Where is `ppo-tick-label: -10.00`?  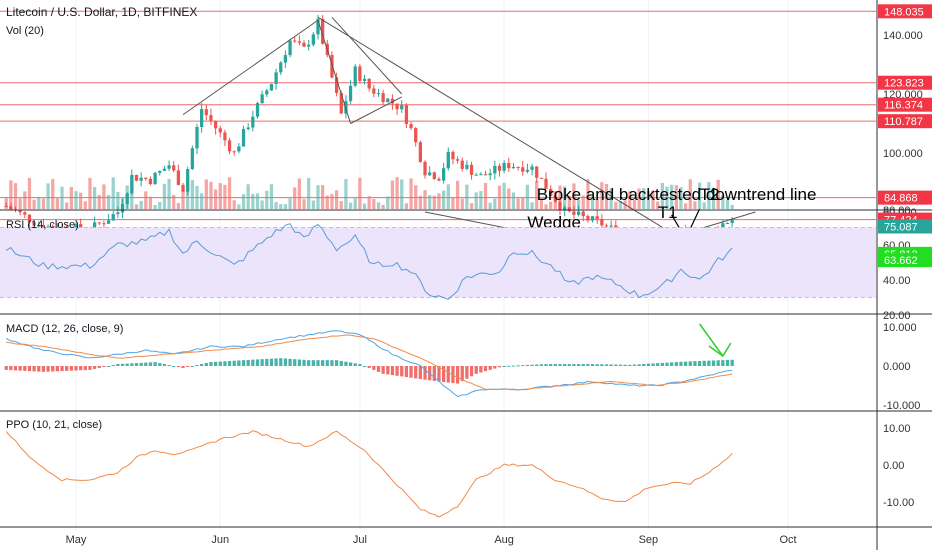
ppo-tick-label: -10.00 is located at coordinates (898, 503).